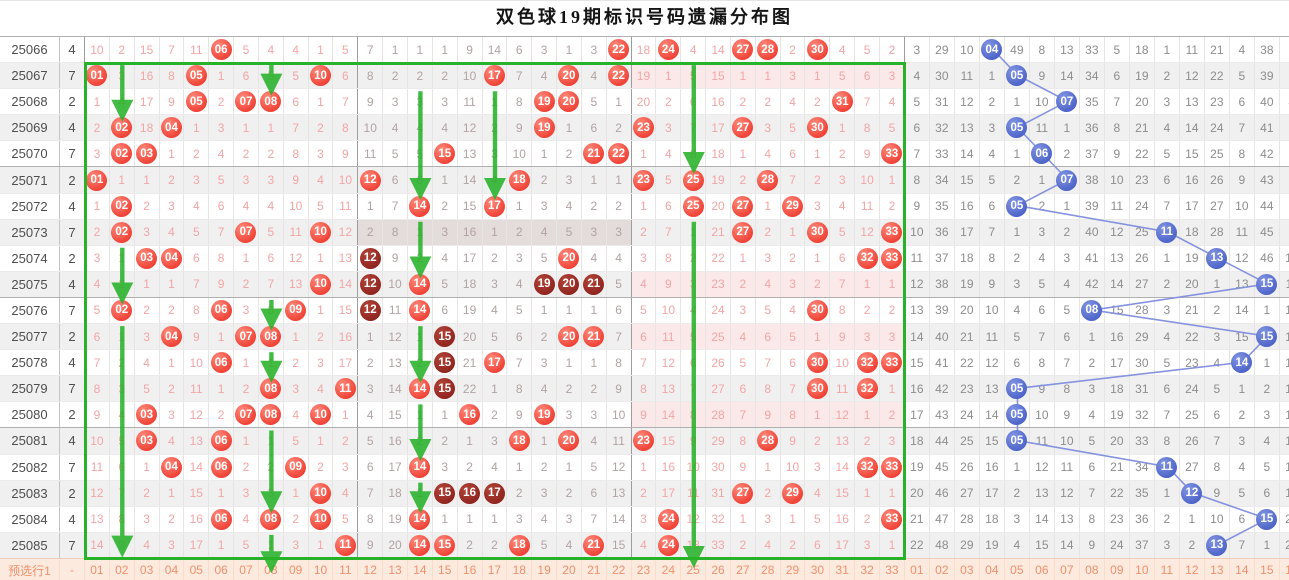  What do you see at coordinates (793, 569) in the screenshot?
I see `red-number-label: 29` at bounding box center [793, 569].